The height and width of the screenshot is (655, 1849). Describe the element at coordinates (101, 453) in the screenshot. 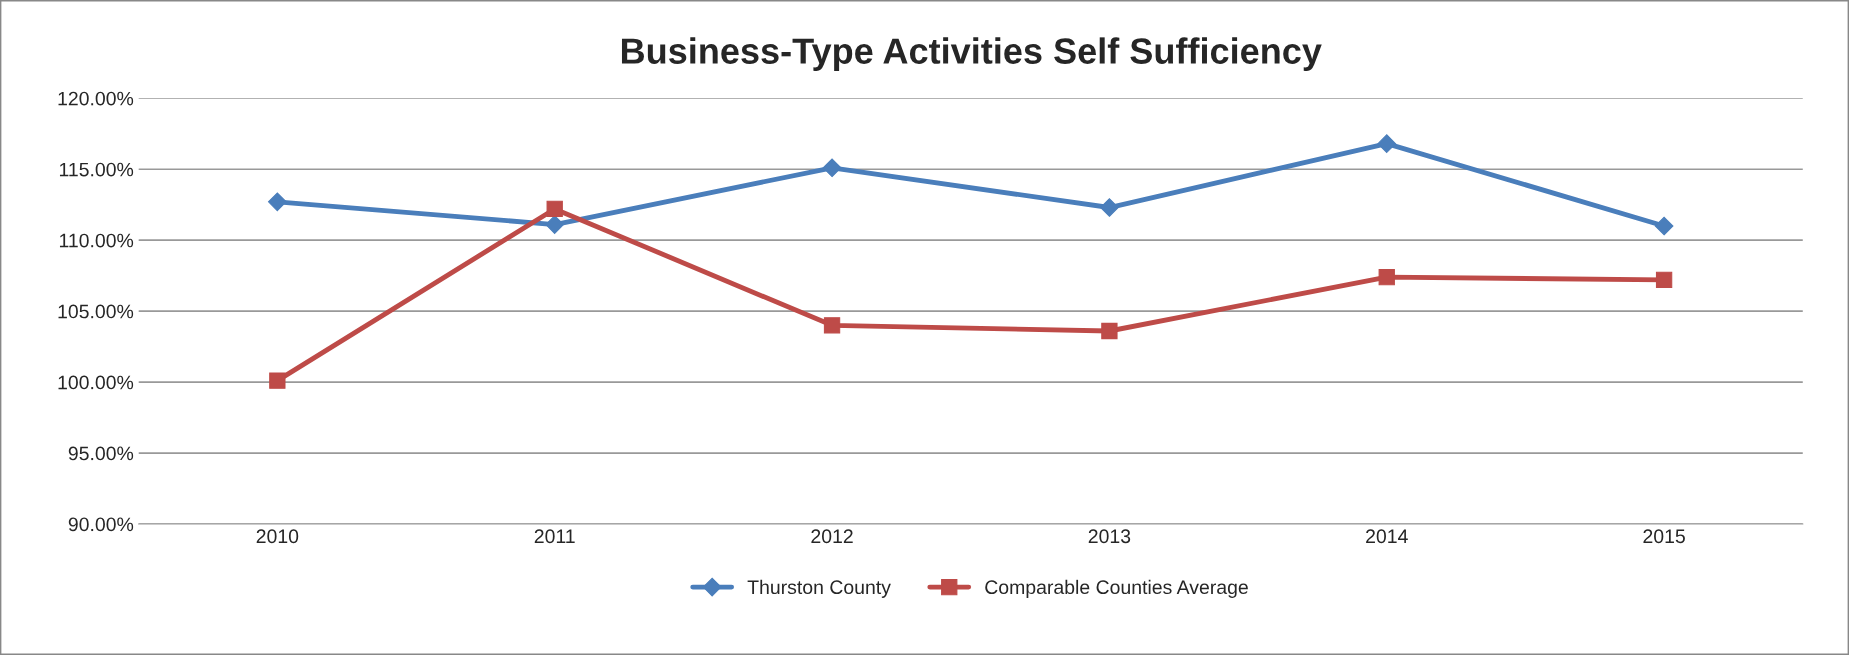

I see `y-tick-label: 95.00%` at that location.